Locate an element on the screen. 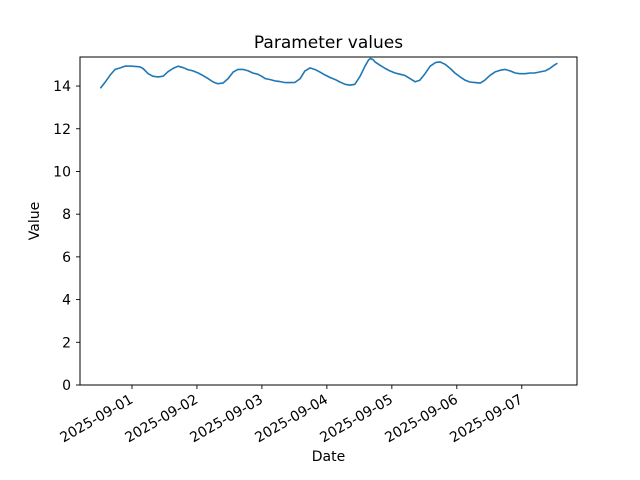 The image size is (640, 480). x-tick-label: 2025-09-06 is located at coordinates (421, 419).